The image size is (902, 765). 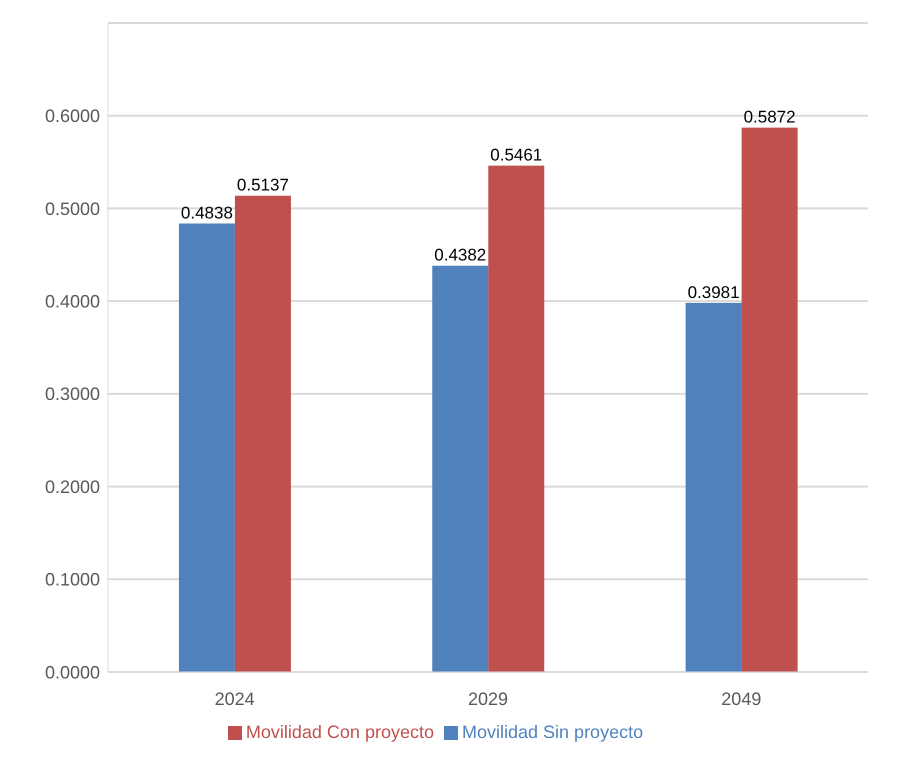 What do you see at coordinates (488, 698) in the screenshot?
I see `x-tick-label: 2029` at bounding box center [488, 698].